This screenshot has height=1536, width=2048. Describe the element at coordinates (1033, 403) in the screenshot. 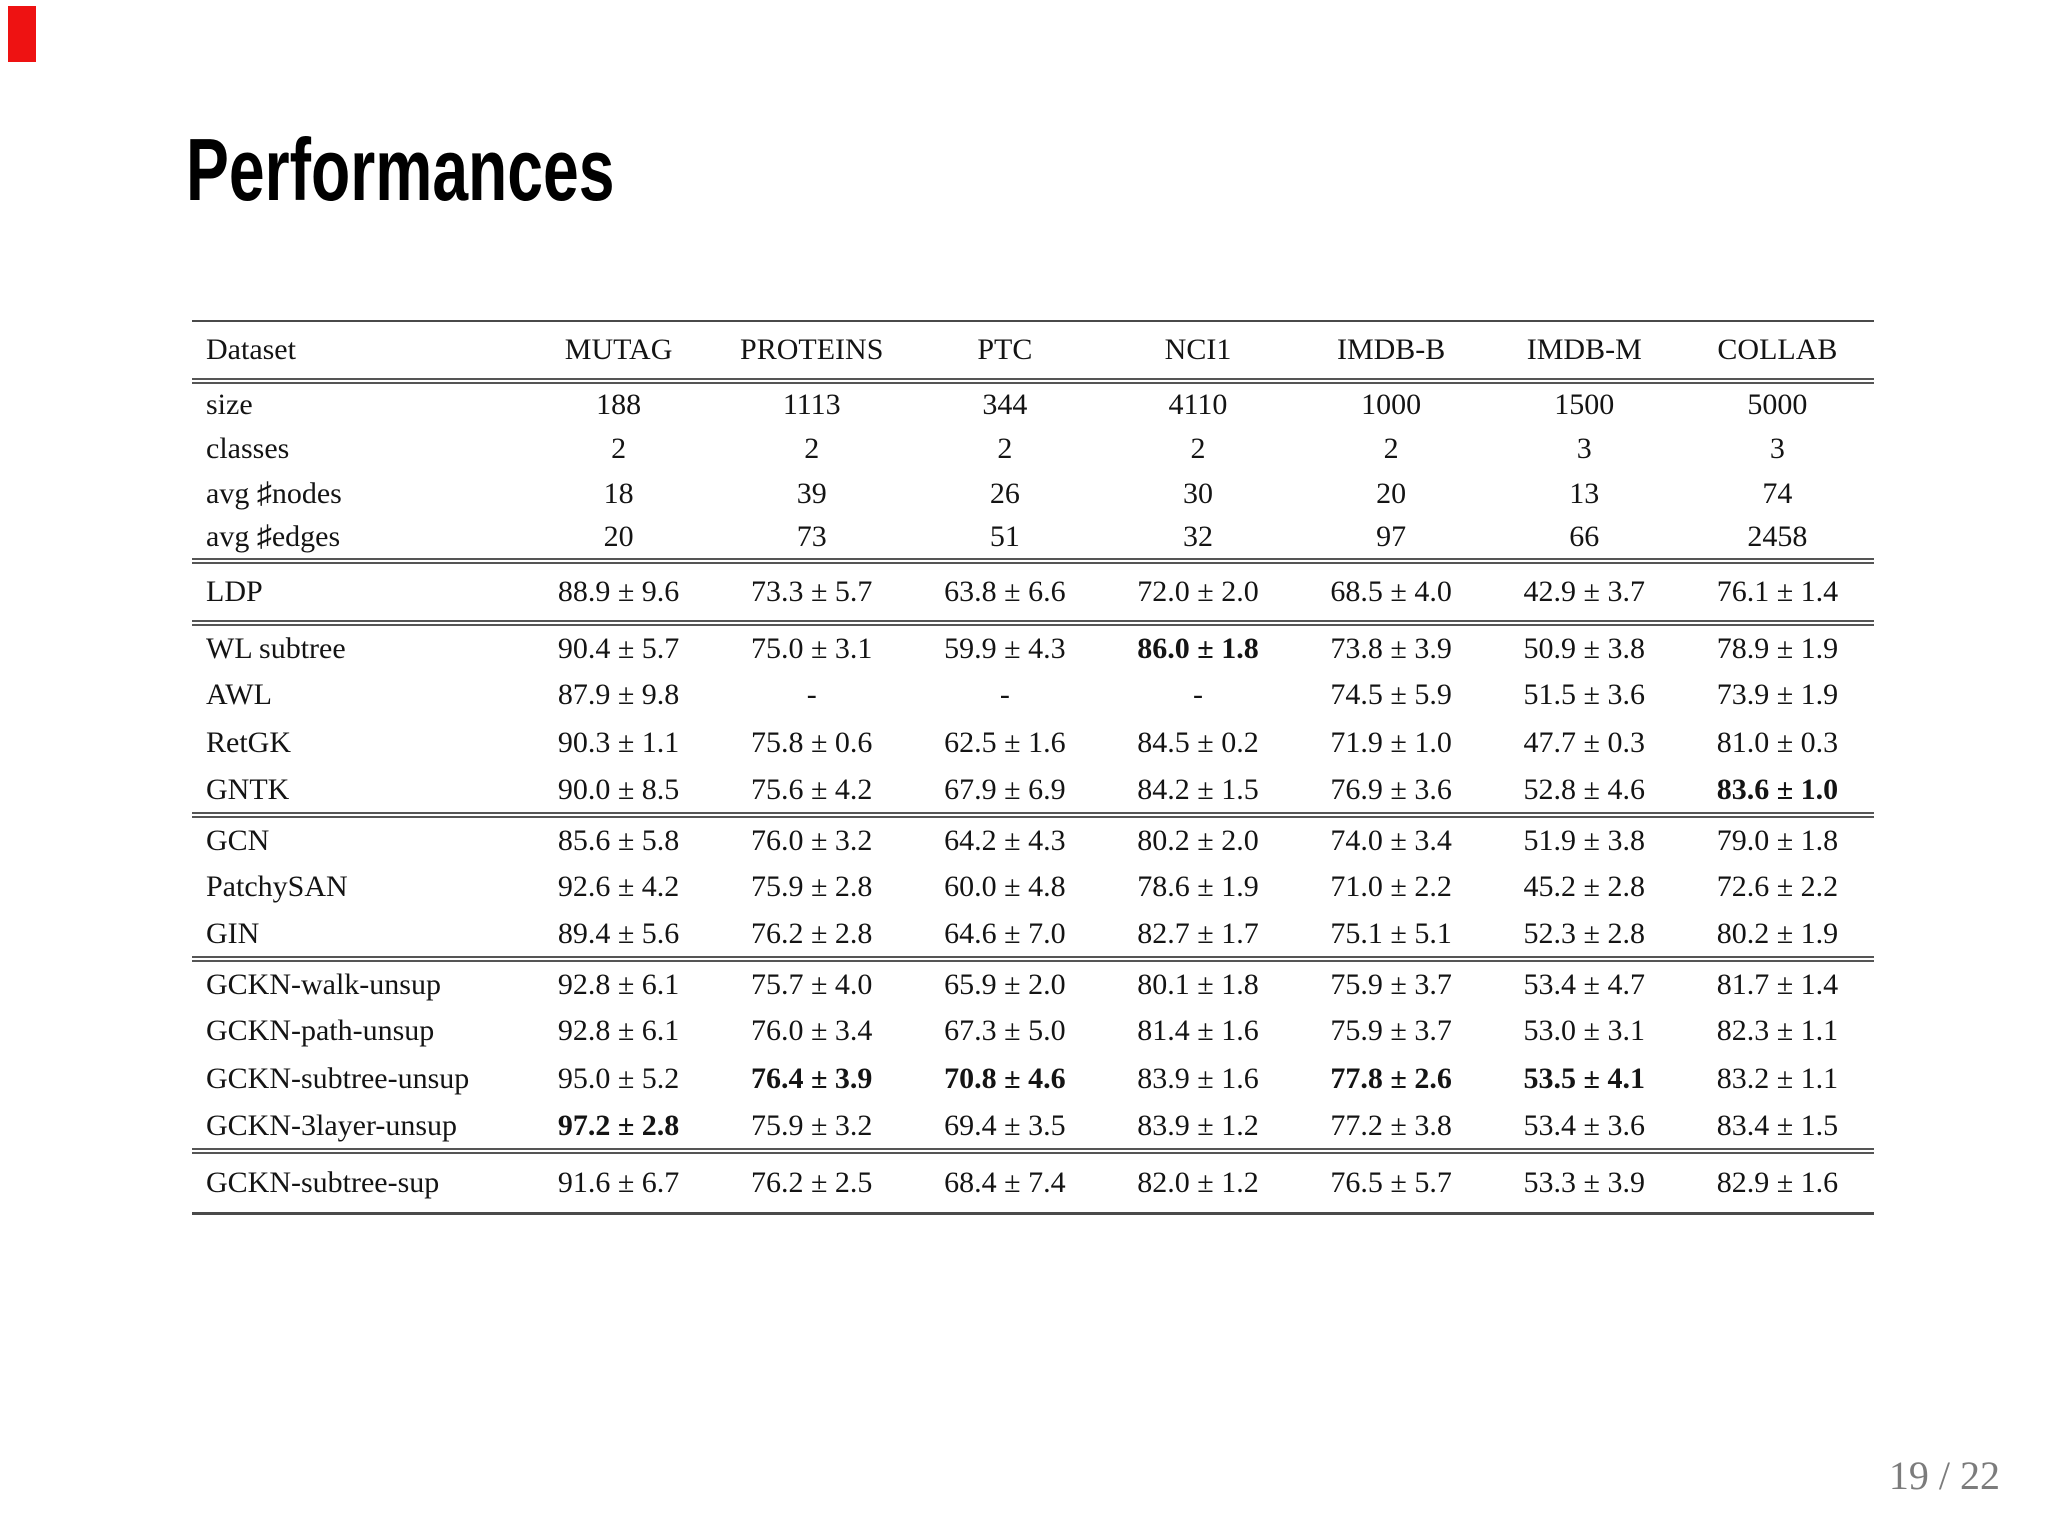

I see `table-row: size 188 1113 344 4110 1000 1500 5000` at that location.